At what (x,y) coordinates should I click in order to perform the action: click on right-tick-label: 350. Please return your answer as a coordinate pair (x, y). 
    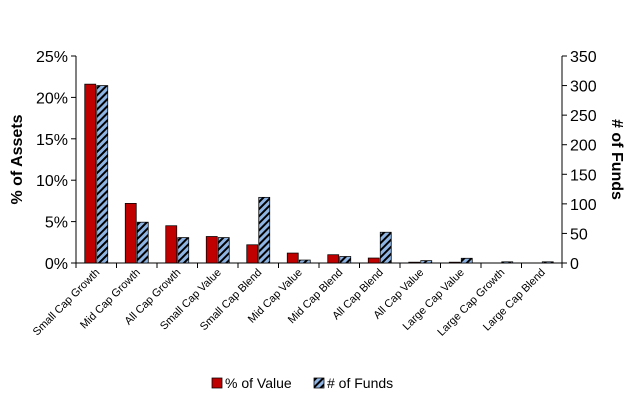
    Looking at the image, I should click on (583, 57).